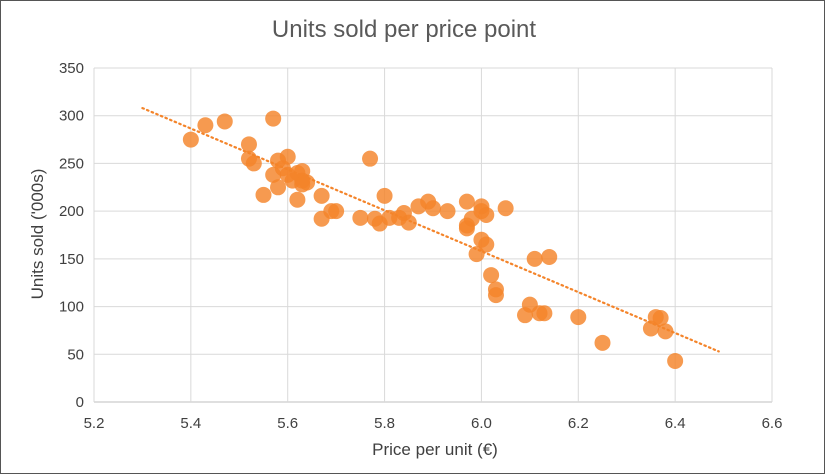 The height and width of the screenshot is (475, 825). I want to click on y-tick-label: 50, so click(75, 354).